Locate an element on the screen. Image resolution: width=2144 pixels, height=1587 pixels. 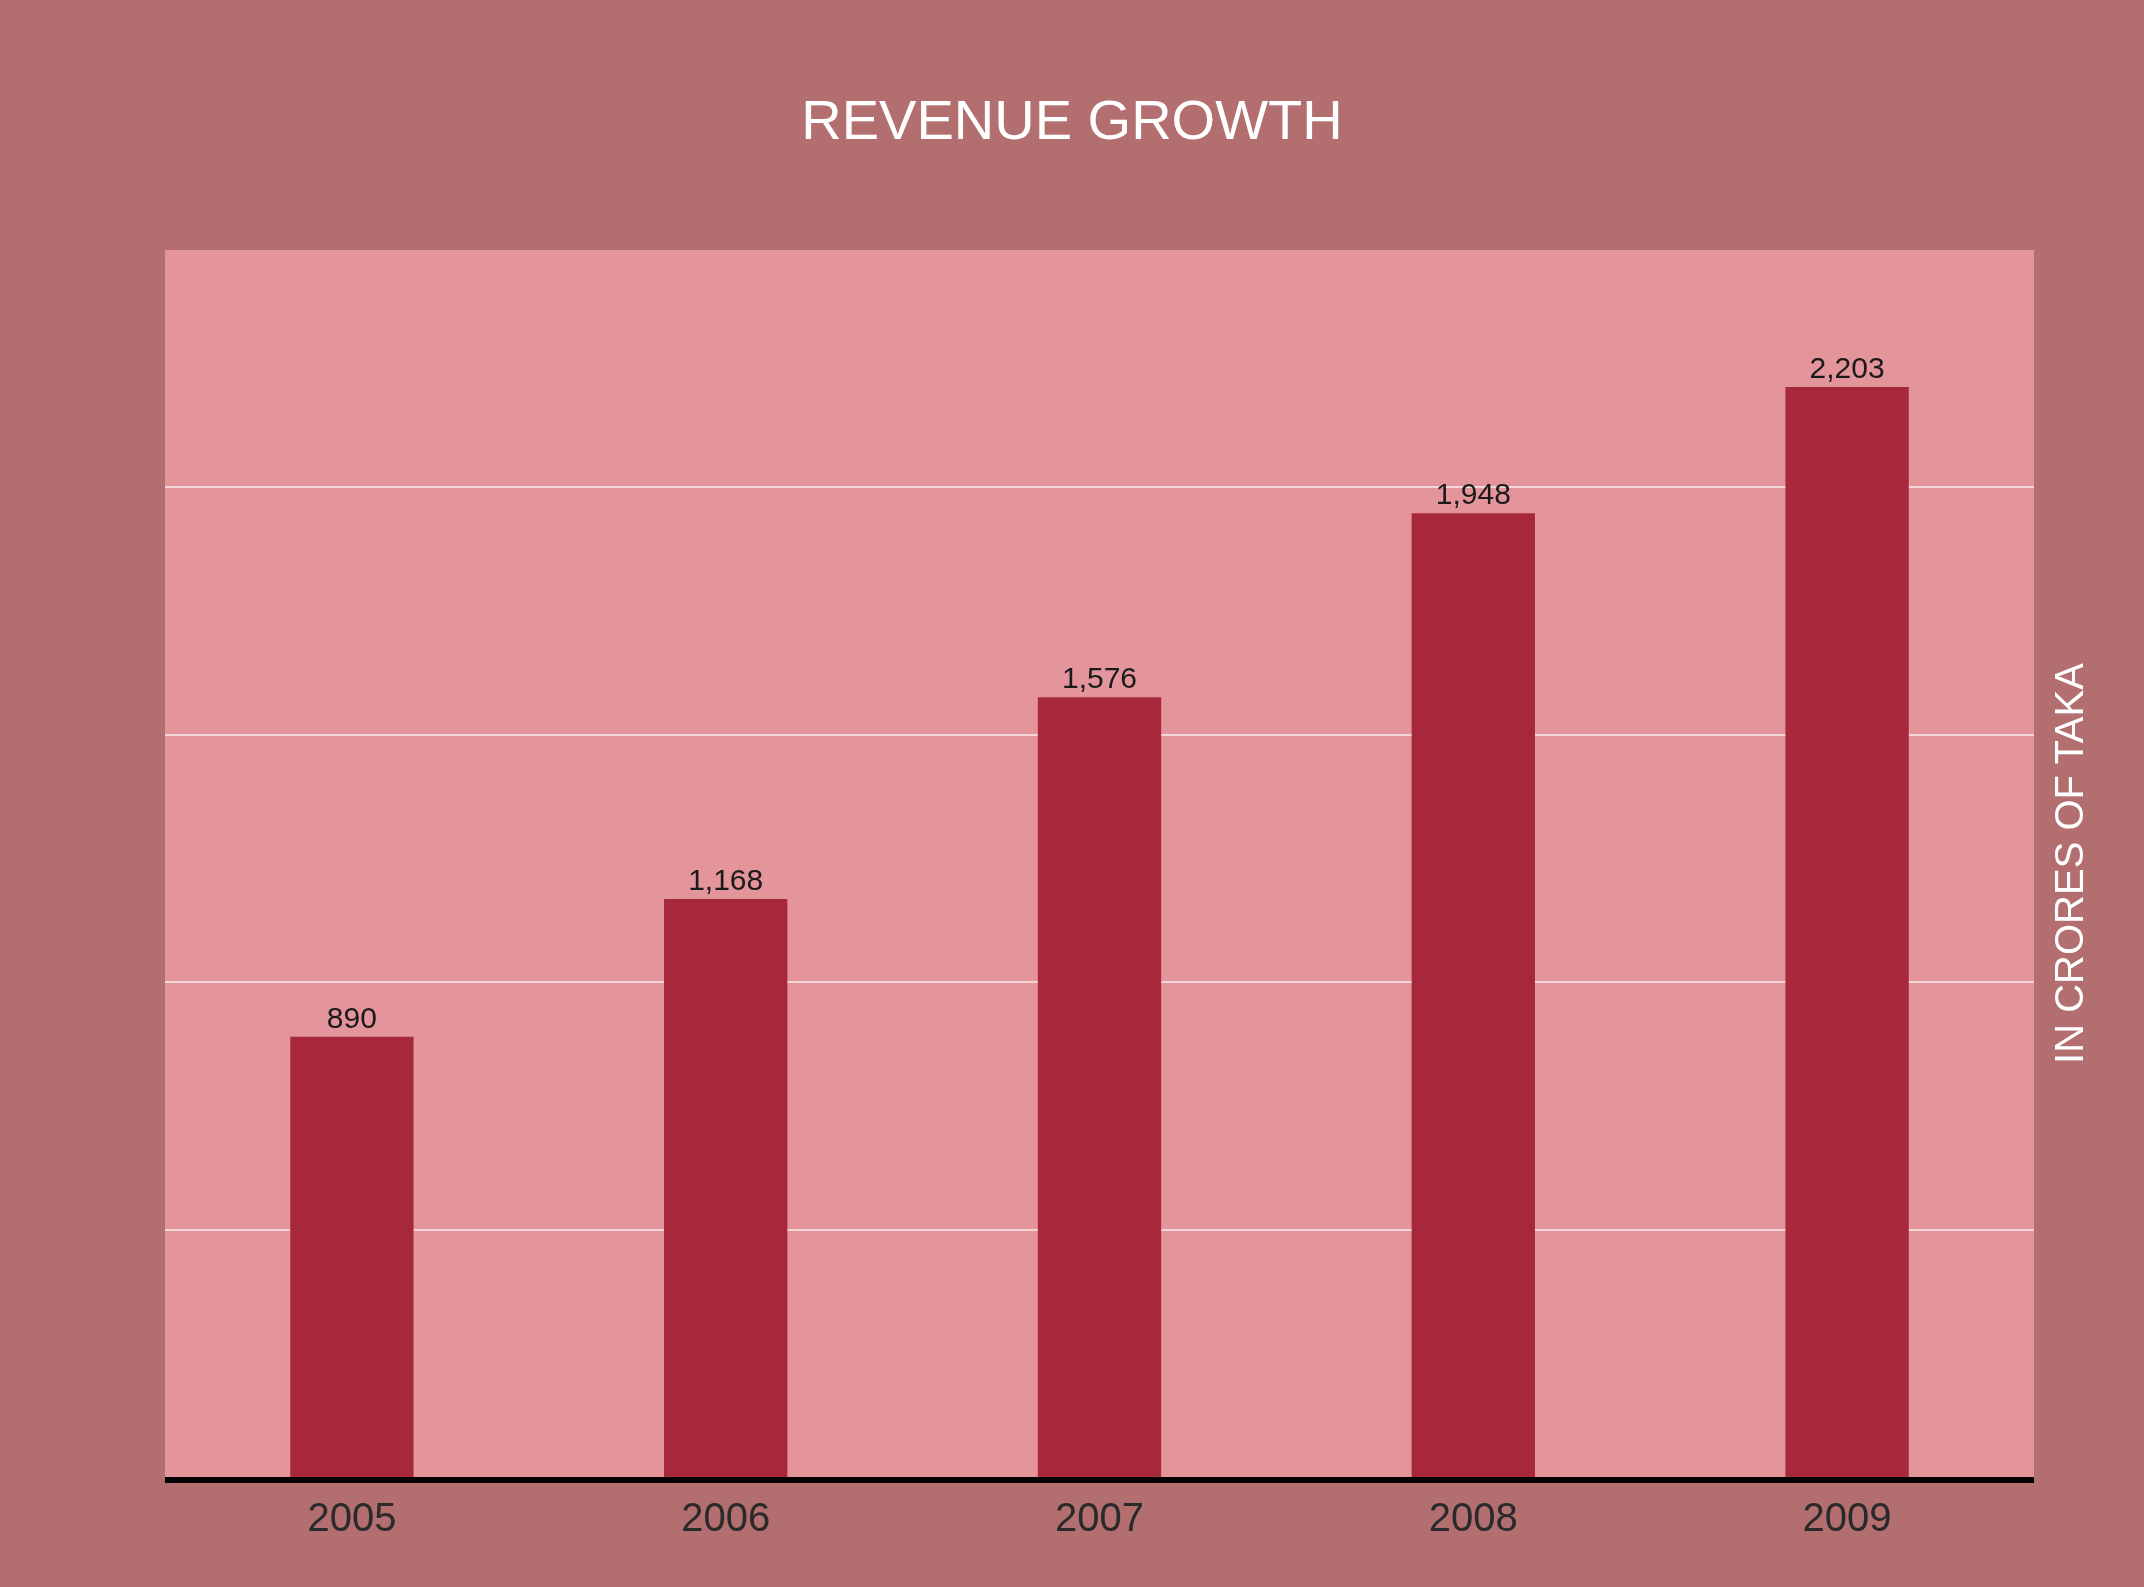
chart-title: REVENUE GROWTH is located at coordinates (1072, 119).